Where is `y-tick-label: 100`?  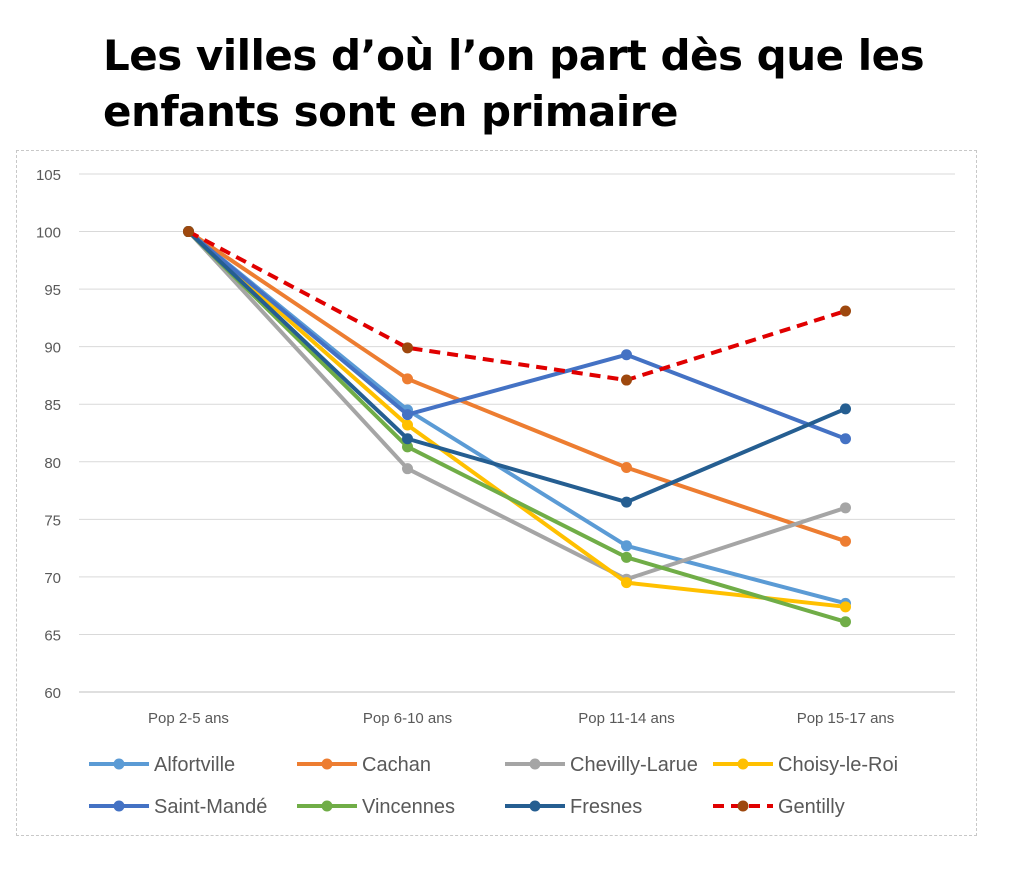 y-tick-label: 100 is located at coordinates (48, 233).